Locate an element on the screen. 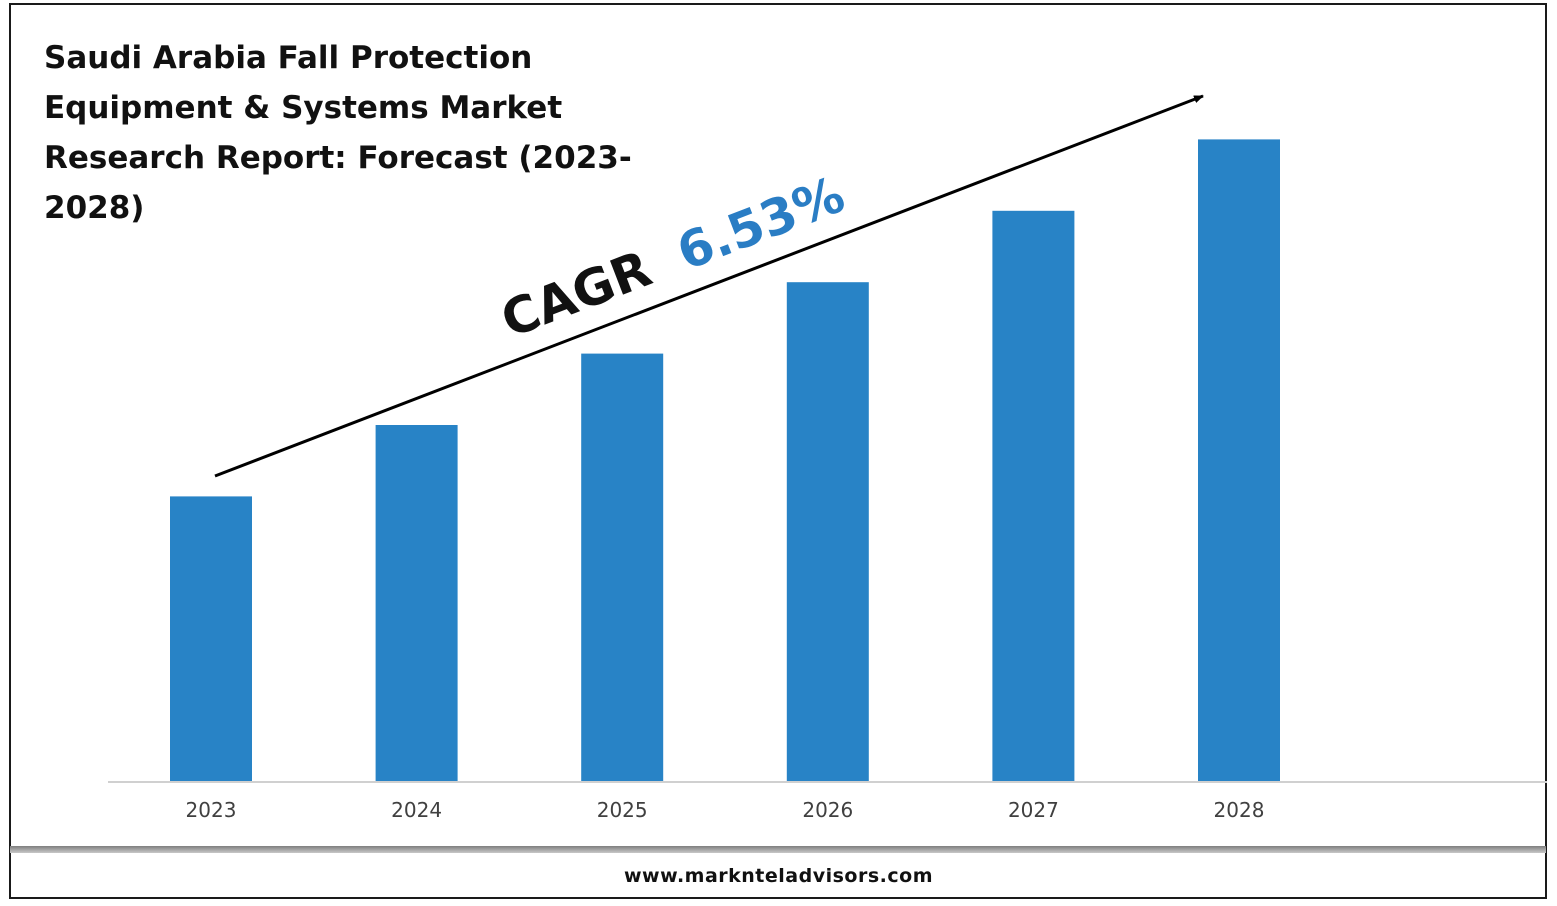 The height and width of the screenshot is (906, 1557). x-tick-label-2024: 2024 is located at coordinates (416, 810).